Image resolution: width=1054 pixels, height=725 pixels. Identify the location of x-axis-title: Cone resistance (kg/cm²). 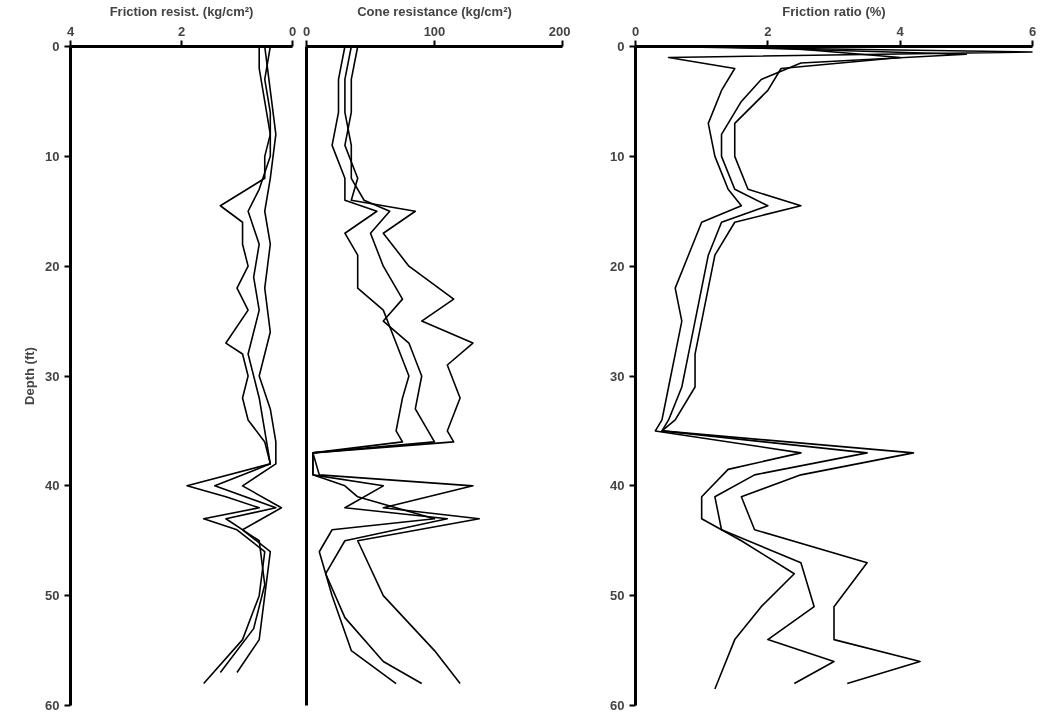
(434, 11).